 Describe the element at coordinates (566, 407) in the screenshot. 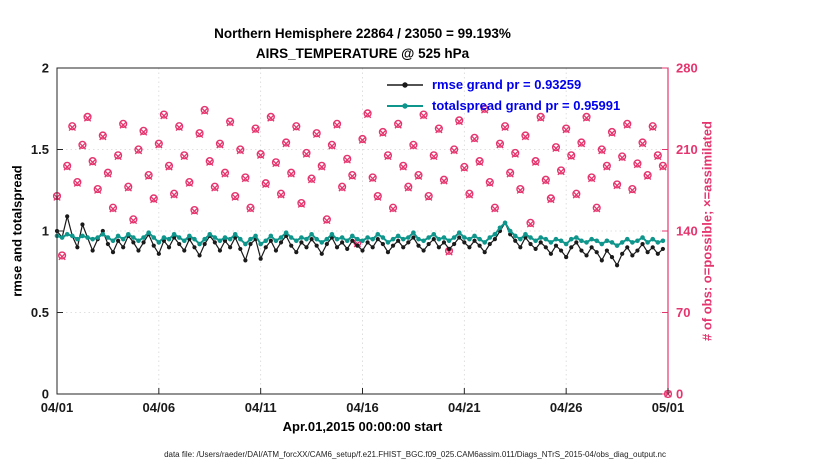

I see `x-tick-label: 04/26` at that location.